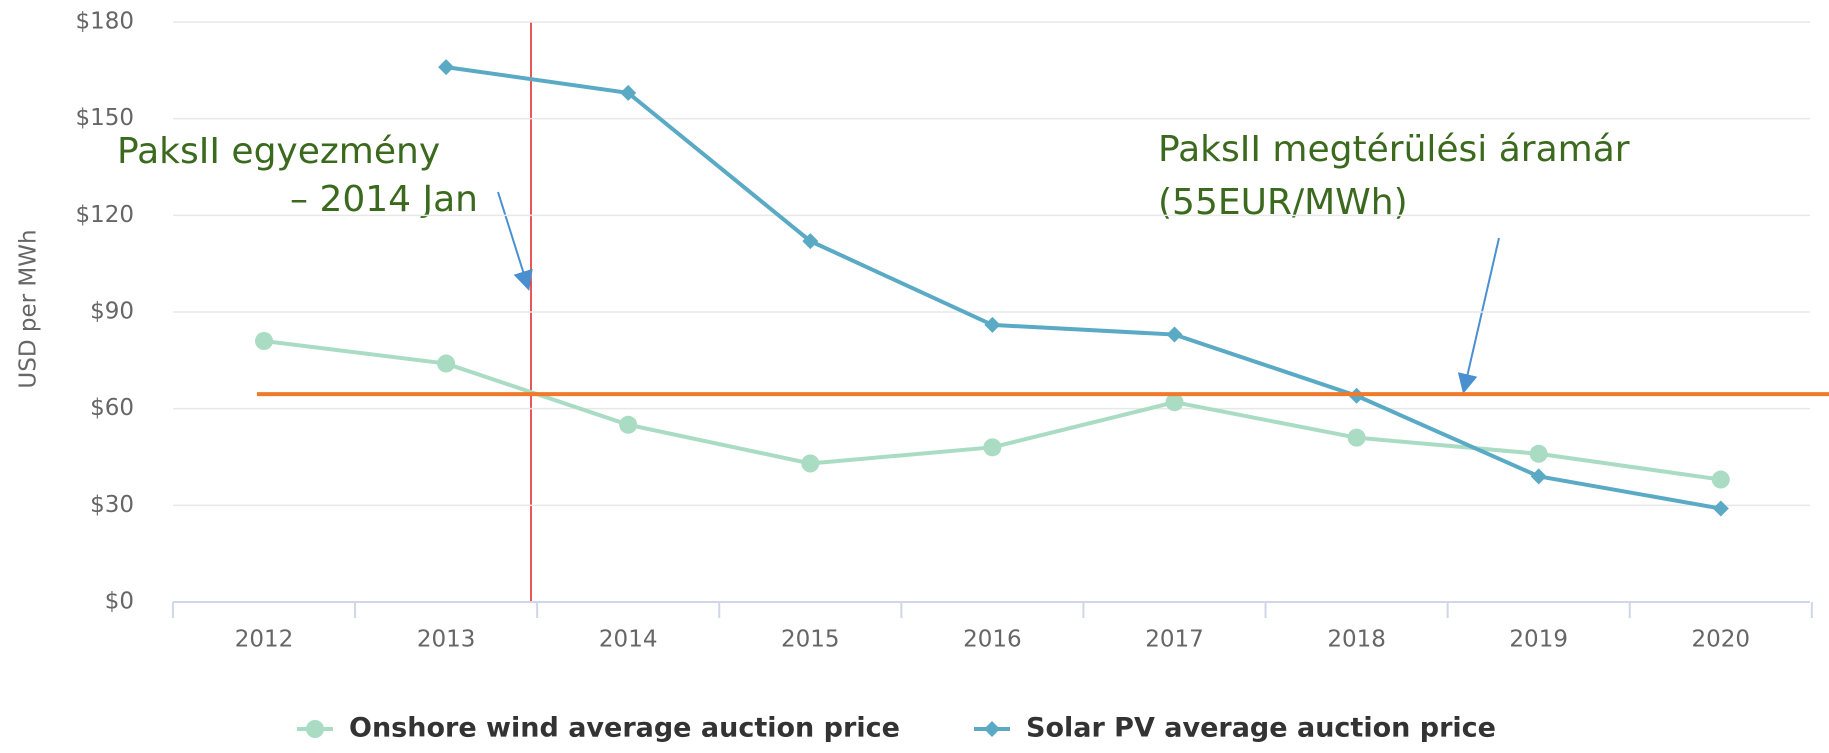 This screenshot has width=1829, height=753. What do you see at coordinates (1261, 728) in the screenshot?
I see `legend-label: Solar PV average auction price` at bounding box center [1261, 728].